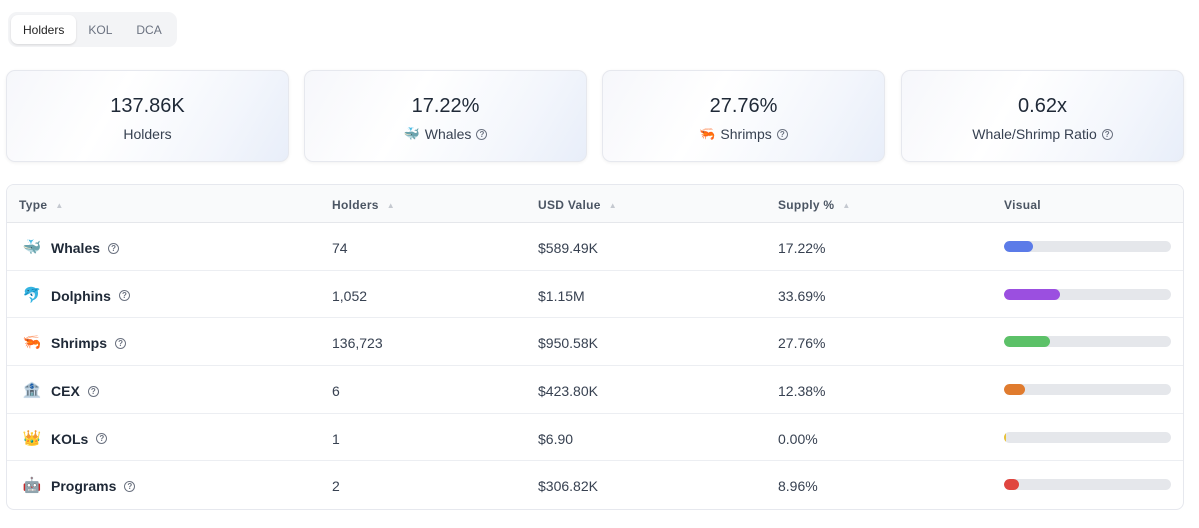 The height and width of the screenshot is (528, 1199). Describe the element at coordinates (556, 438) in the screenshot. I see `usd-value: $6.90` at that location.